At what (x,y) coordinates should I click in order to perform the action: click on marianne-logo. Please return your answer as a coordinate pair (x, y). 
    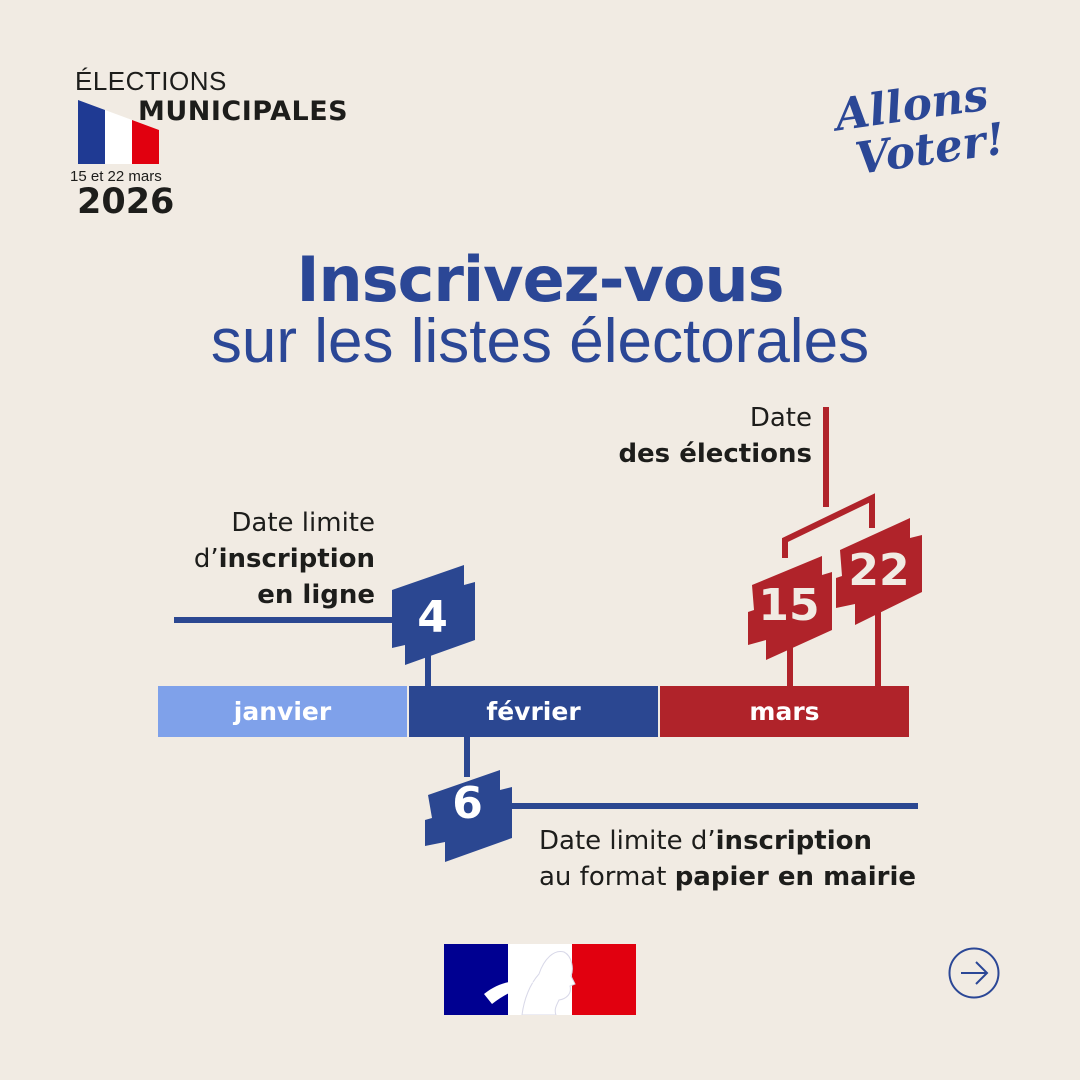
    Looking at the image, I should click on (540, 979).